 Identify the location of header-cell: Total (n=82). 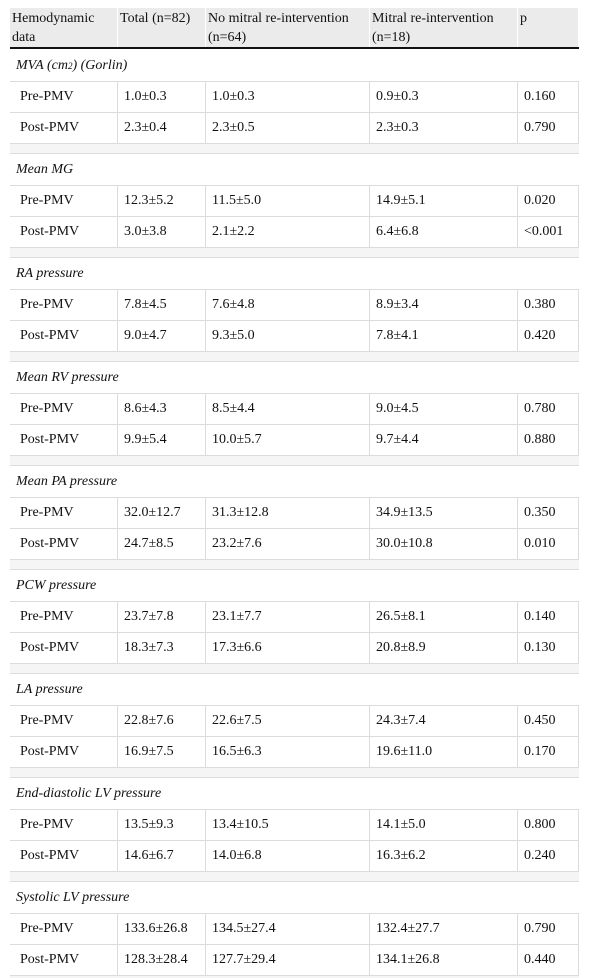
(162, 28).